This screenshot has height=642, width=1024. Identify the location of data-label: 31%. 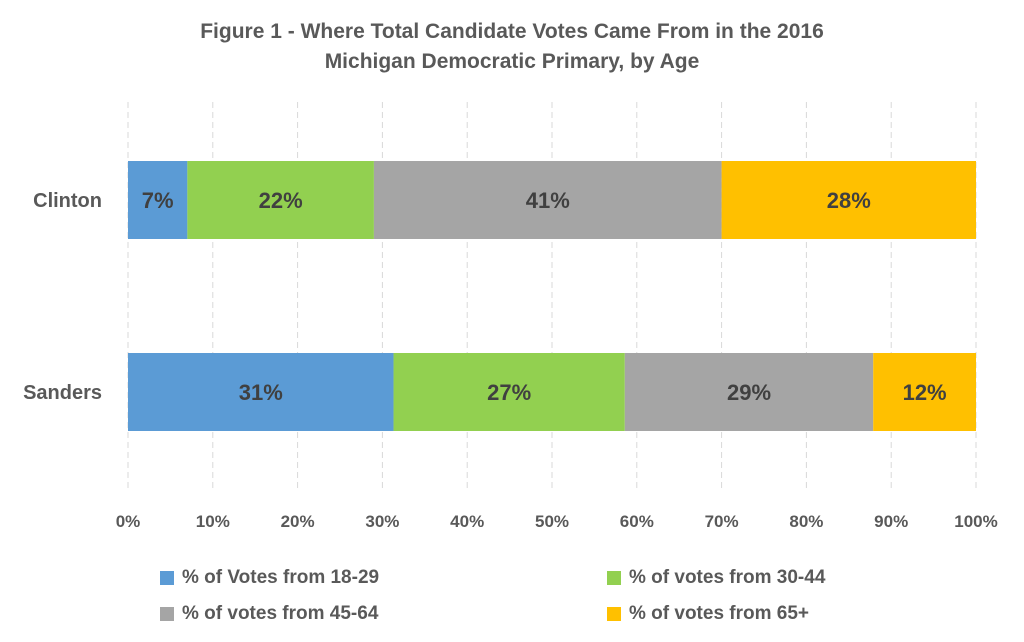
(261, 392).